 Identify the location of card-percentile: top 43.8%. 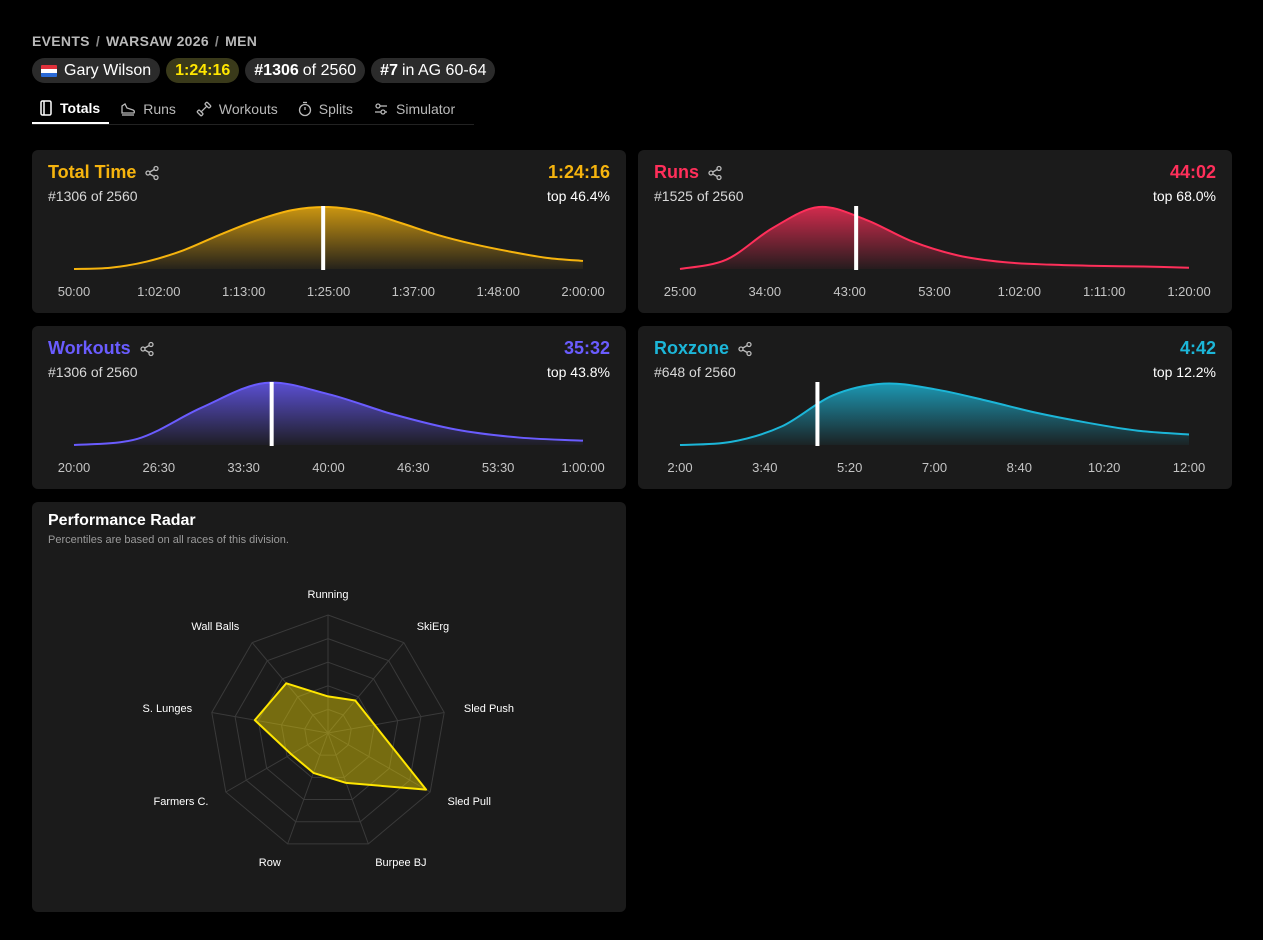
(578, 372).